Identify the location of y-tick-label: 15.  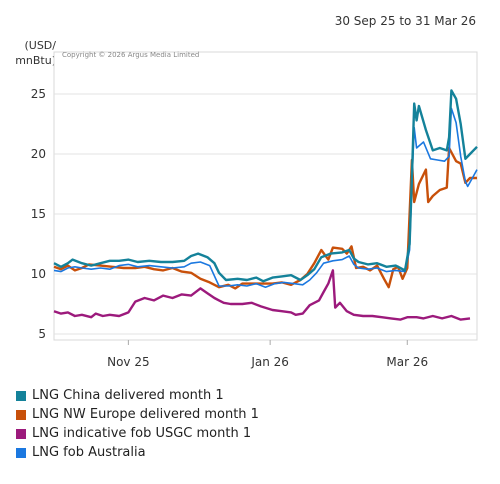
(38, 214).